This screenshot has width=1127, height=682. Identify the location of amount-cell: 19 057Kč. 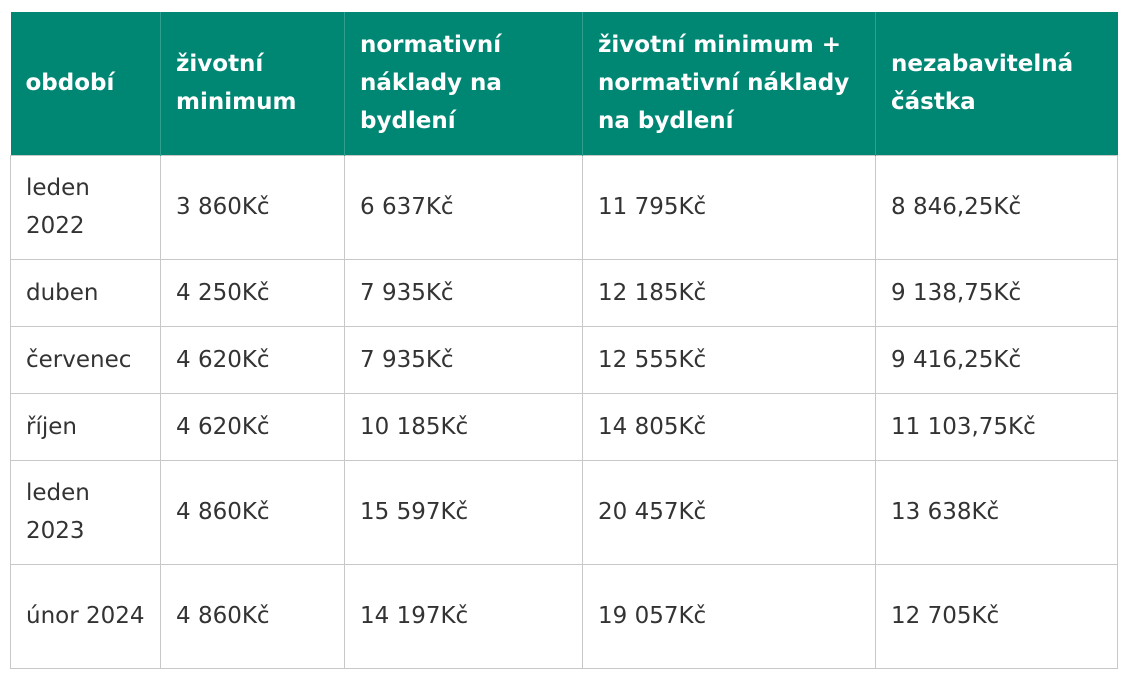
(729, 616).